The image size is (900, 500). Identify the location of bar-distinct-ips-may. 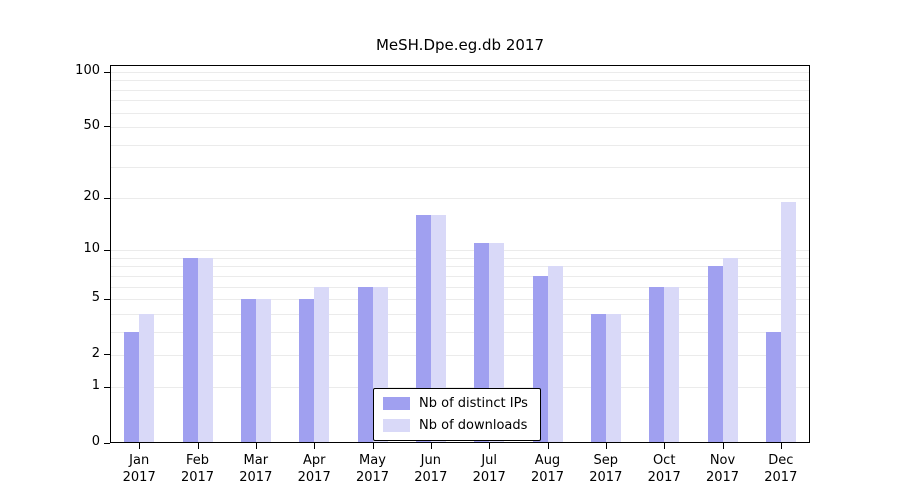
(365, 364).